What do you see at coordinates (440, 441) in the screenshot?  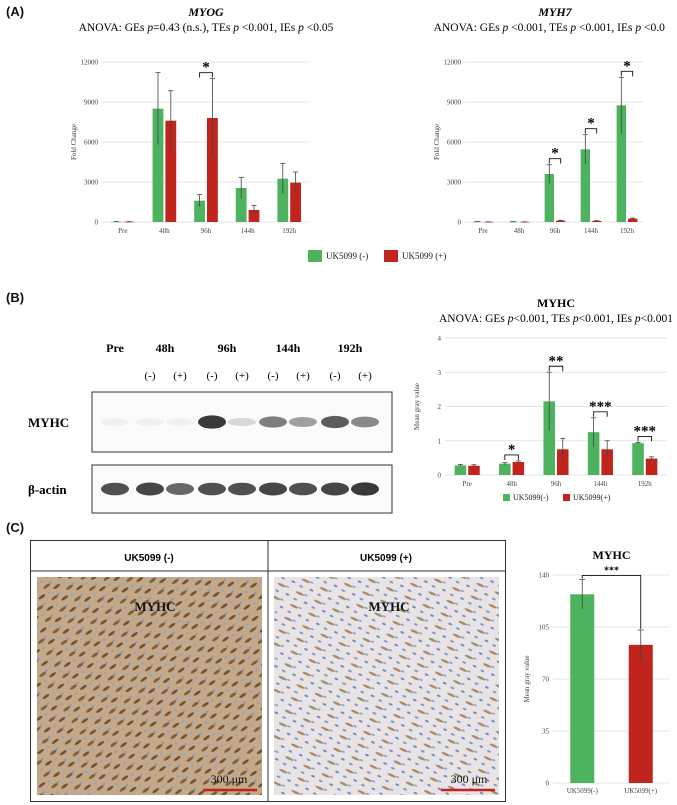 I see `myhcb-ytick: 1` at bounding box center [440, 441].